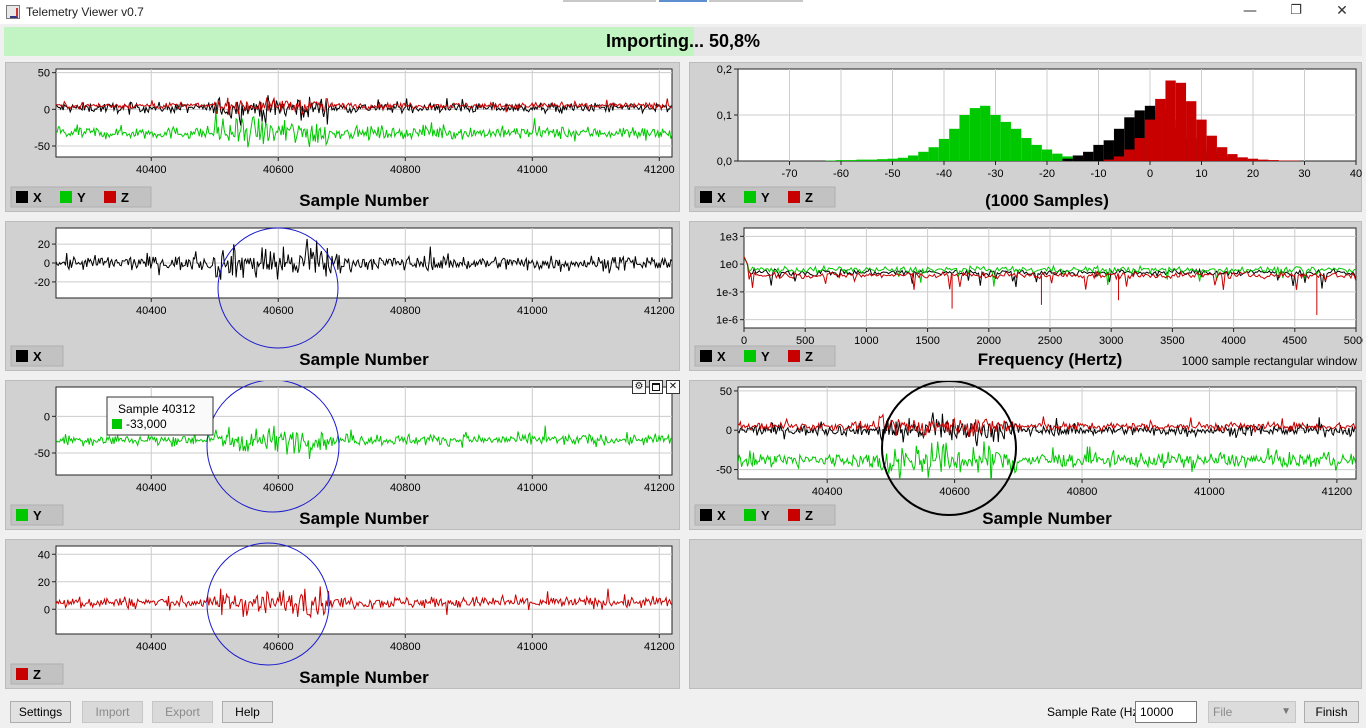 The width and height of the screenshot is (1366, 728). I want to click on legend-swatch-x, so click(706, 515).